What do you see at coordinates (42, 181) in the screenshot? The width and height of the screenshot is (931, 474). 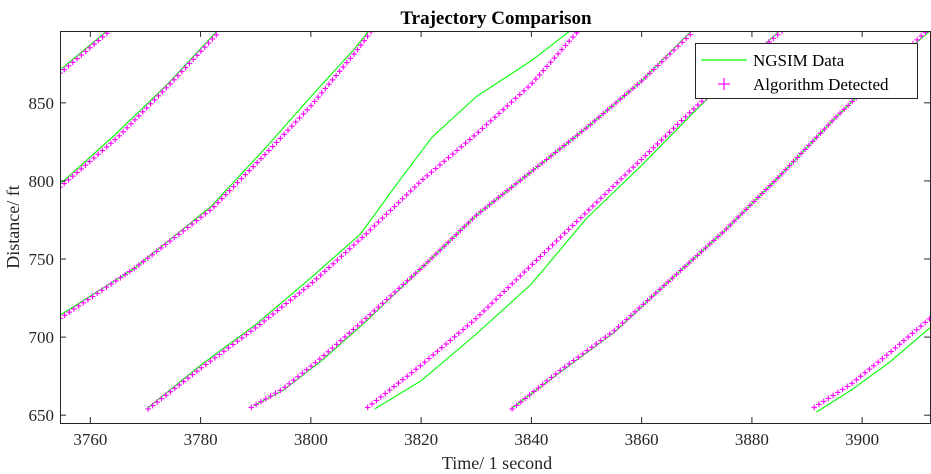 I see `y-tick-label: 800` at bounding box center [42, 181].